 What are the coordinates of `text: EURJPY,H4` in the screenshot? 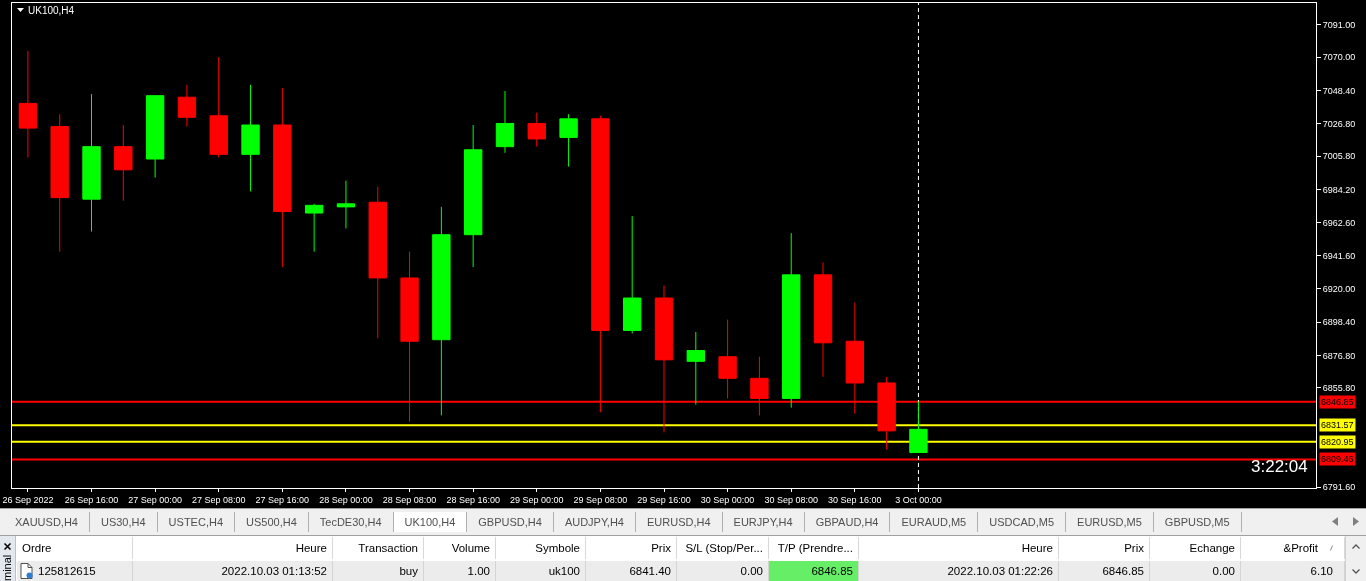 It's located at (763, 522).